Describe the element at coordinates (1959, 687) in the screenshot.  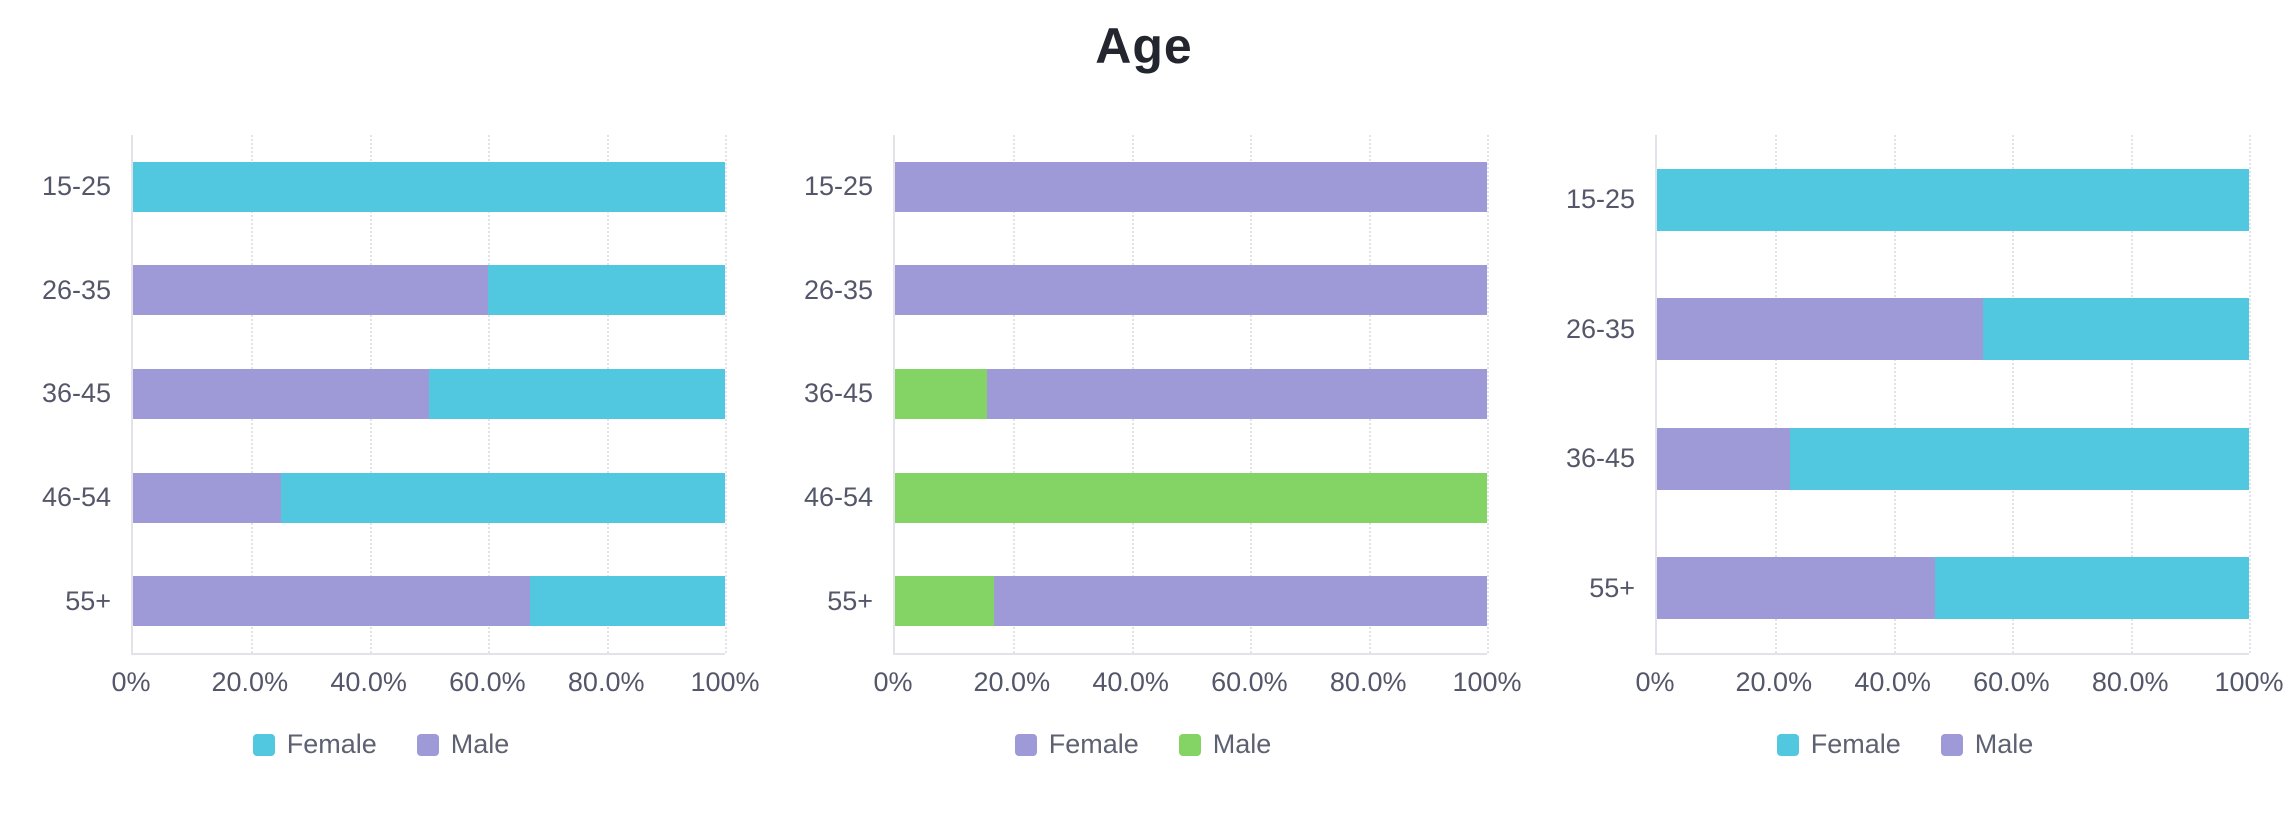
I see `x-axis: 0% 20.0% 40.0% 60.0% 80.0% 100%` at that location.